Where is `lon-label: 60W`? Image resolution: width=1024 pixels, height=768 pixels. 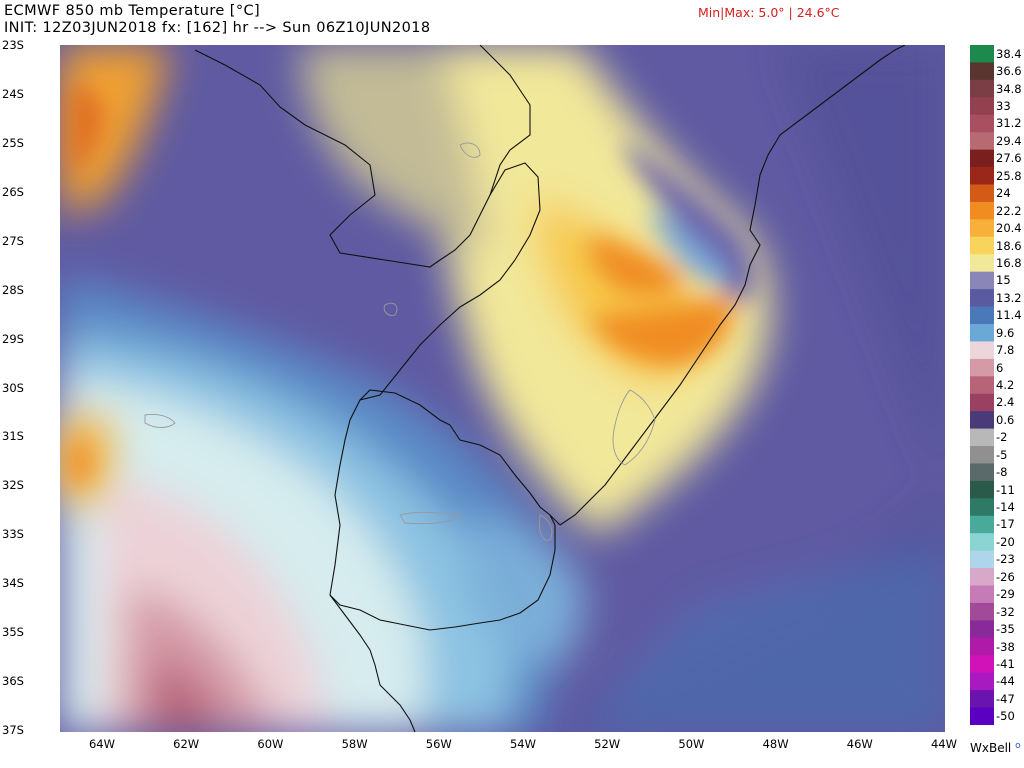 lon-label: 60W is located at coordinates (270, 744).